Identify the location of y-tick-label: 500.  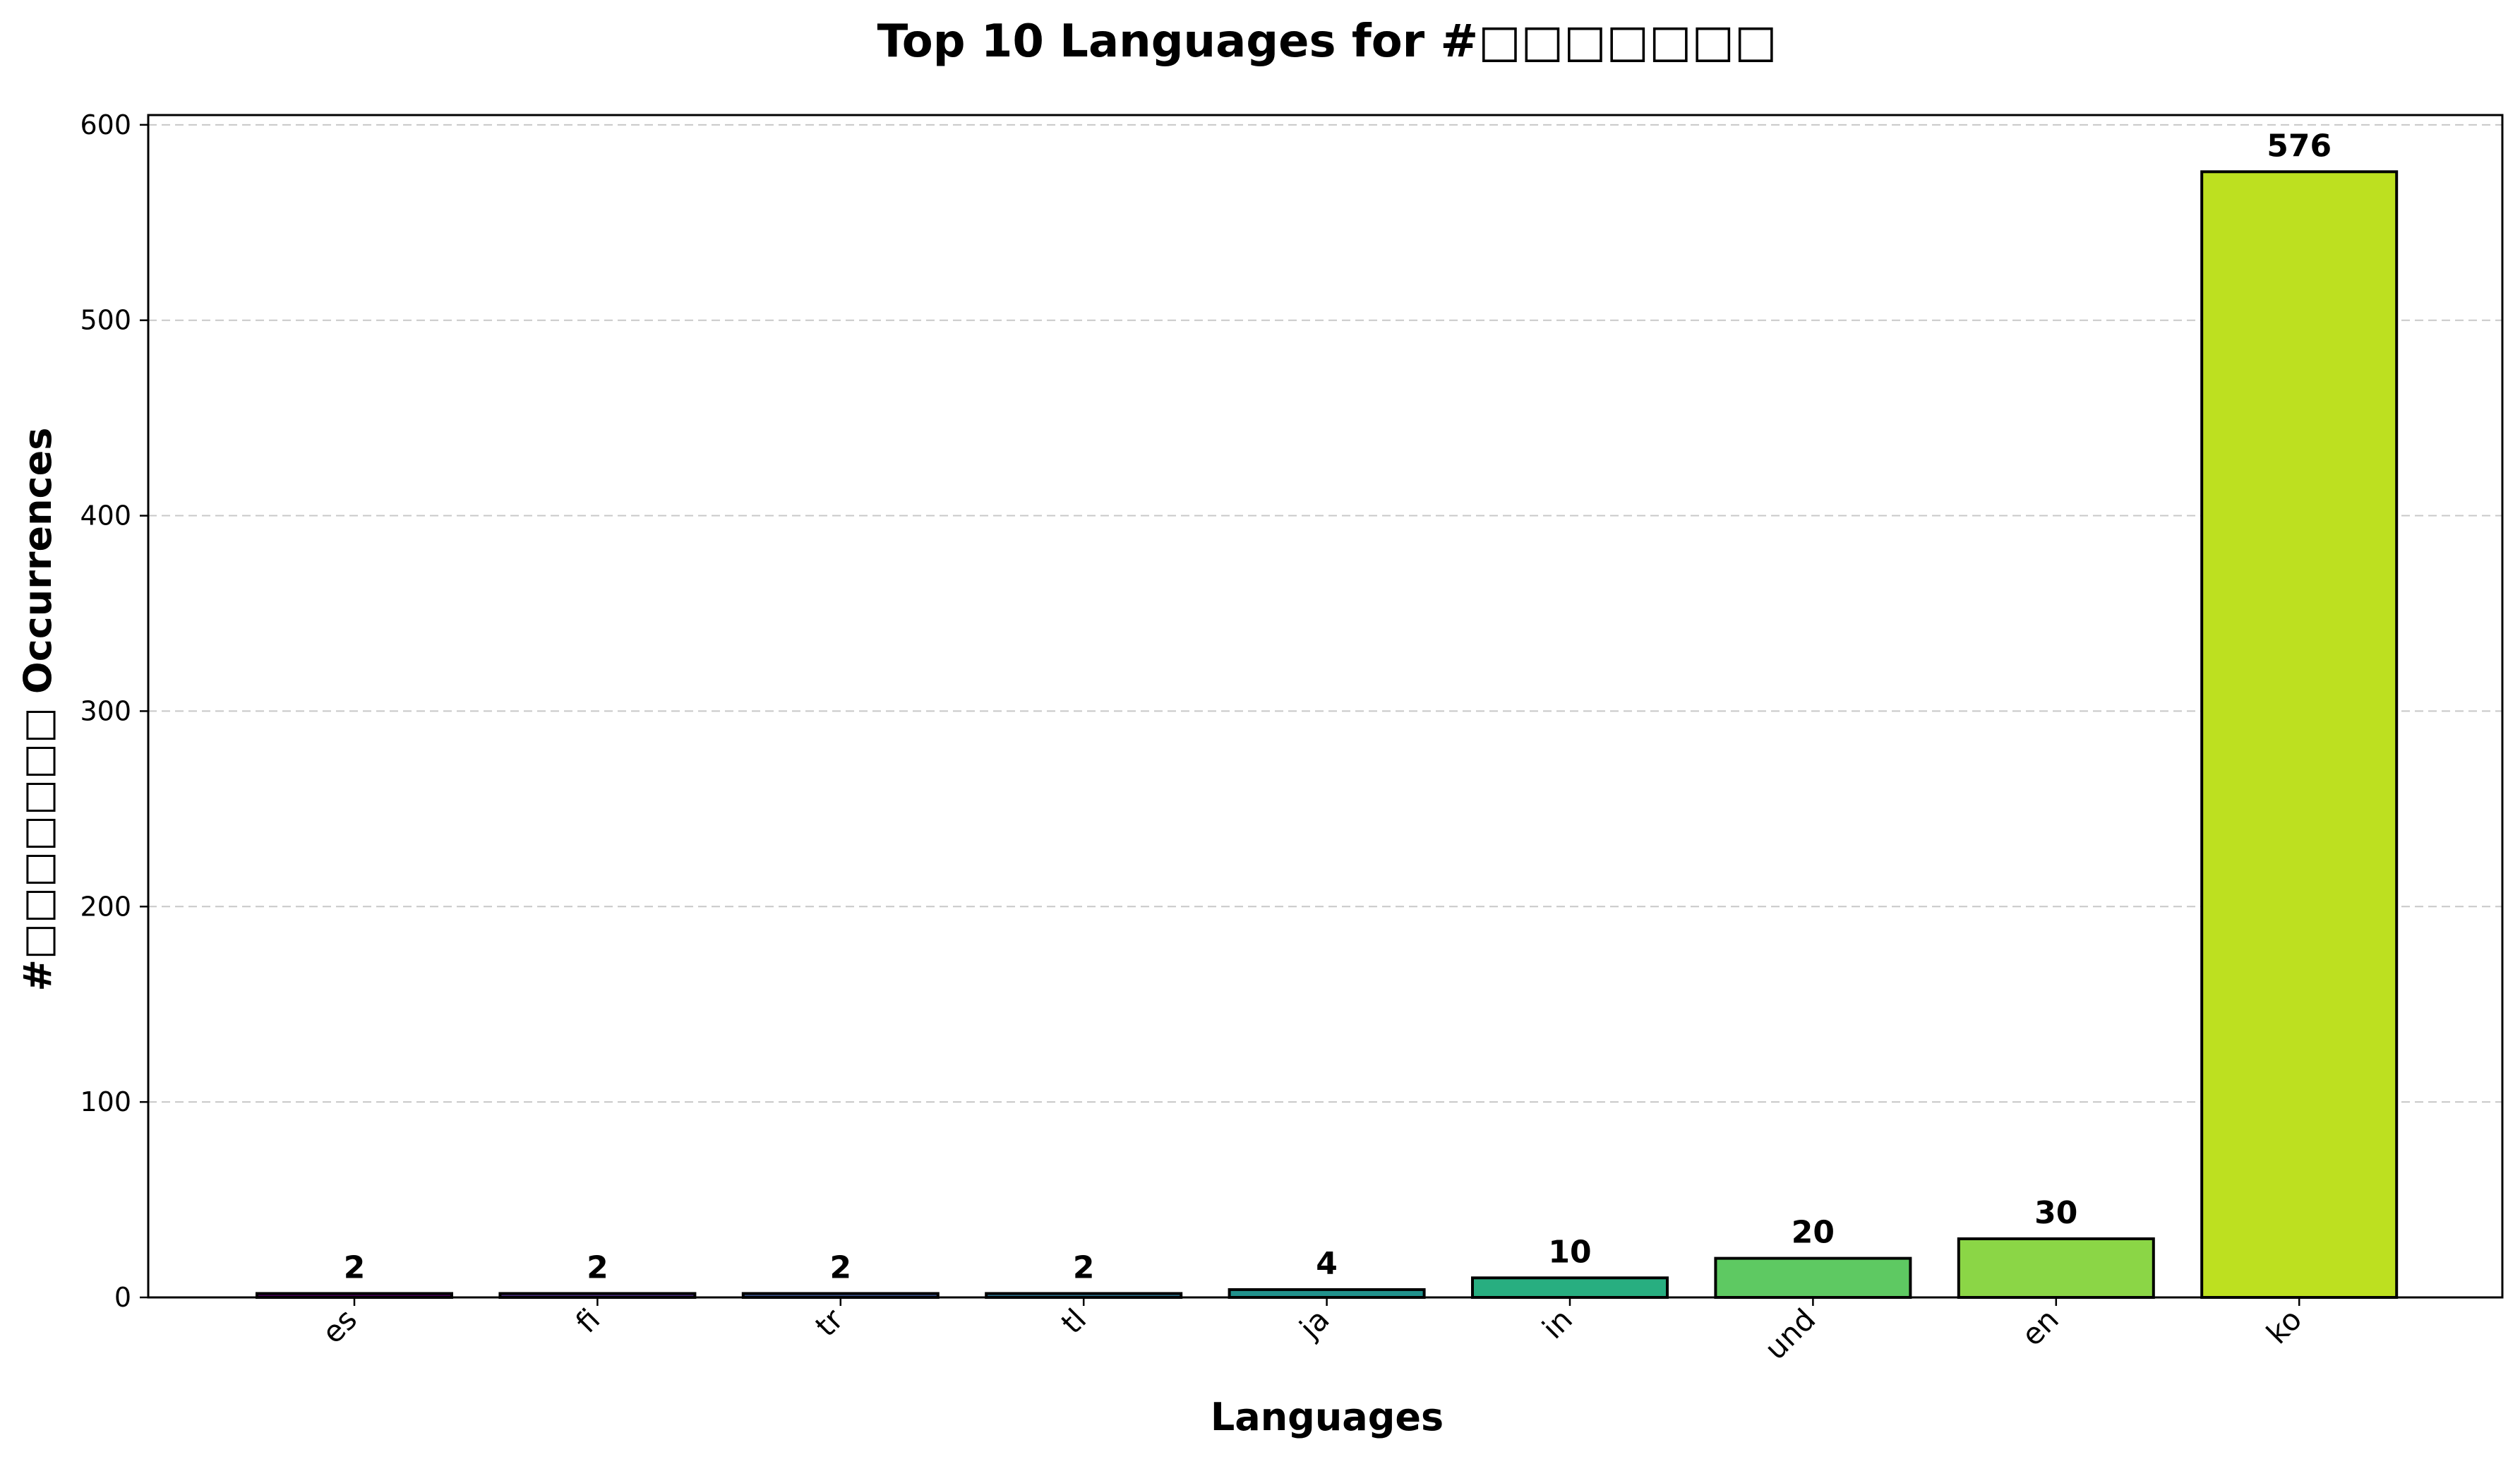
(106, 321).